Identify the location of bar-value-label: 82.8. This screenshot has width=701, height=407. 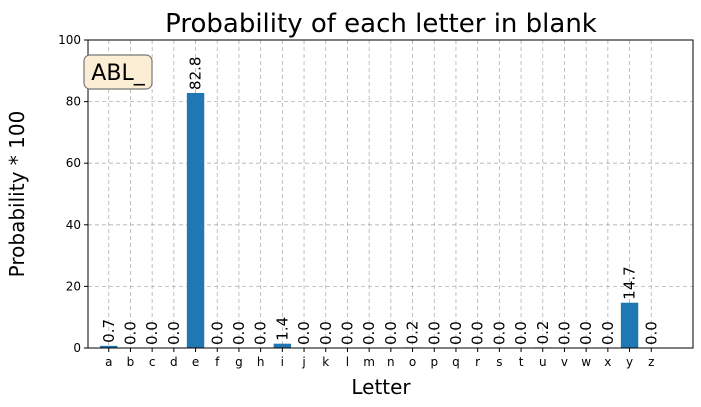
(196, 73).